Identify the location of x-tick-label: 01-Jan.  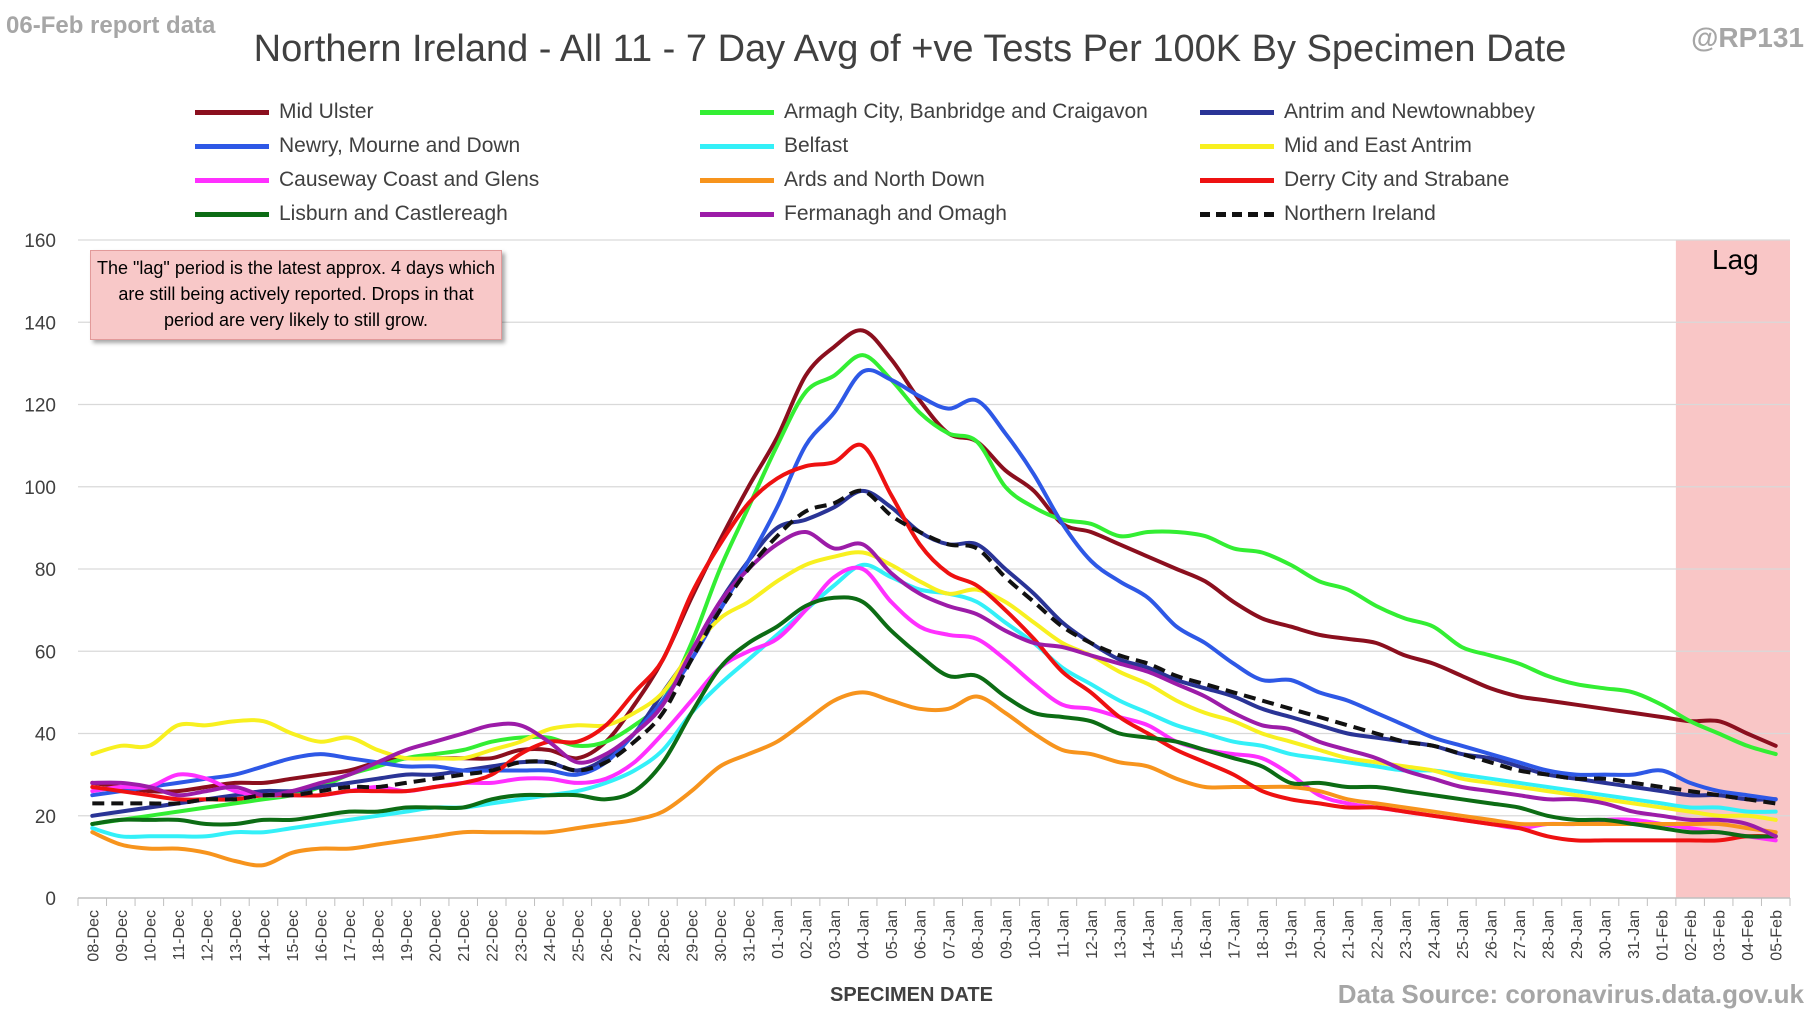
(778, 934).